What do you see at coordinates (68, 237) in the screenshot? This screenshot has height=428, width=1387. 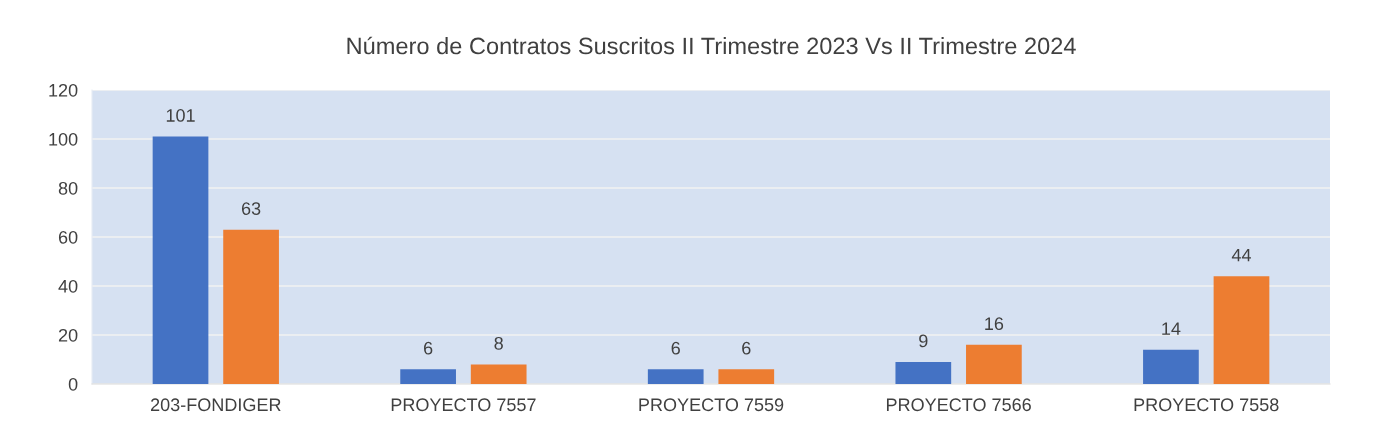 I see `y-tick-label: 60` at bounding box center [68, 237].